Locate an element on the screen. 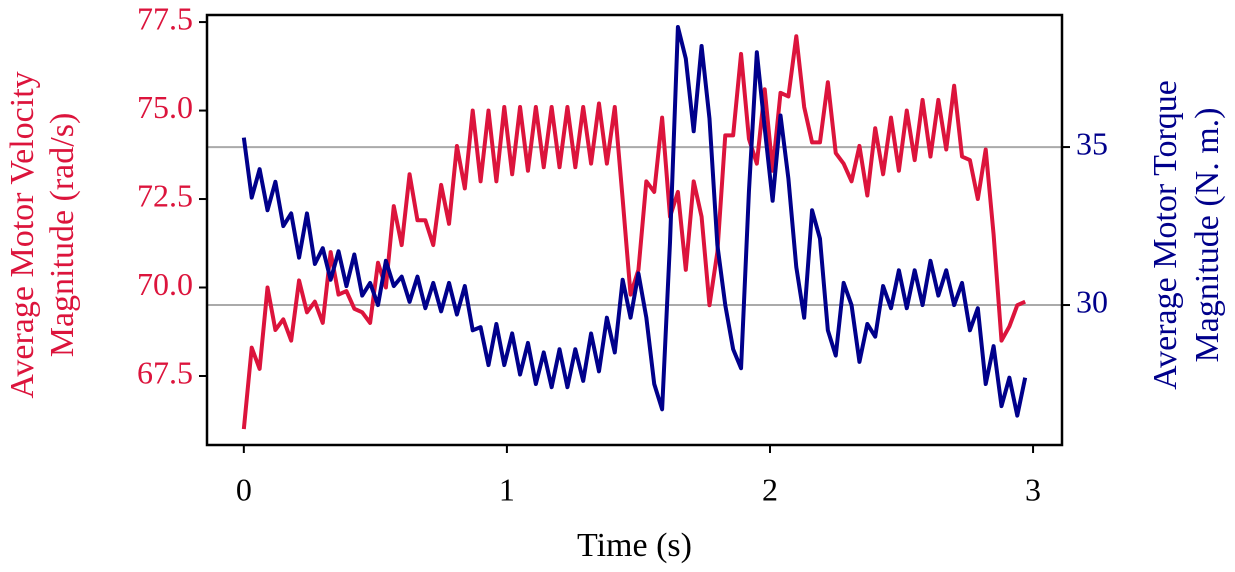 The width and height of the screenshot is (1235, 572). y-tick-label: 67.5 is located at coordinates (165, 372).